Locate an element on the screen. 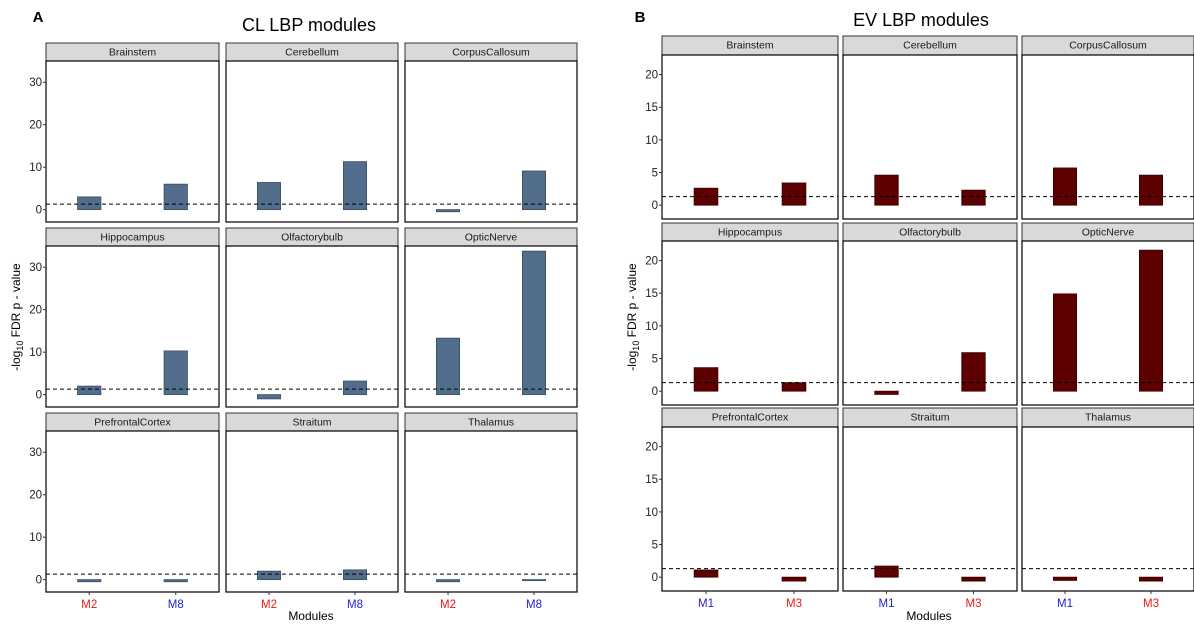 This screenshot has height=626, width=1194. y-axis-title-subscript: 10 is located at coordinates (20, 346).